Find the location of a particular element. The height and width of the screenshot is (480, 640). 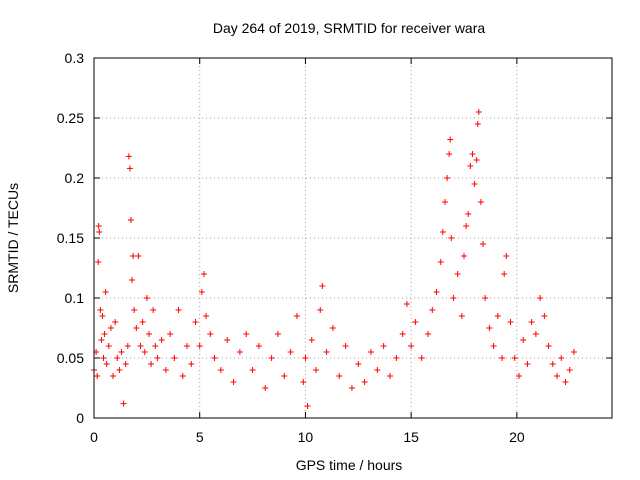

x-tick-label: 15 is located at coordinates (411, 437).